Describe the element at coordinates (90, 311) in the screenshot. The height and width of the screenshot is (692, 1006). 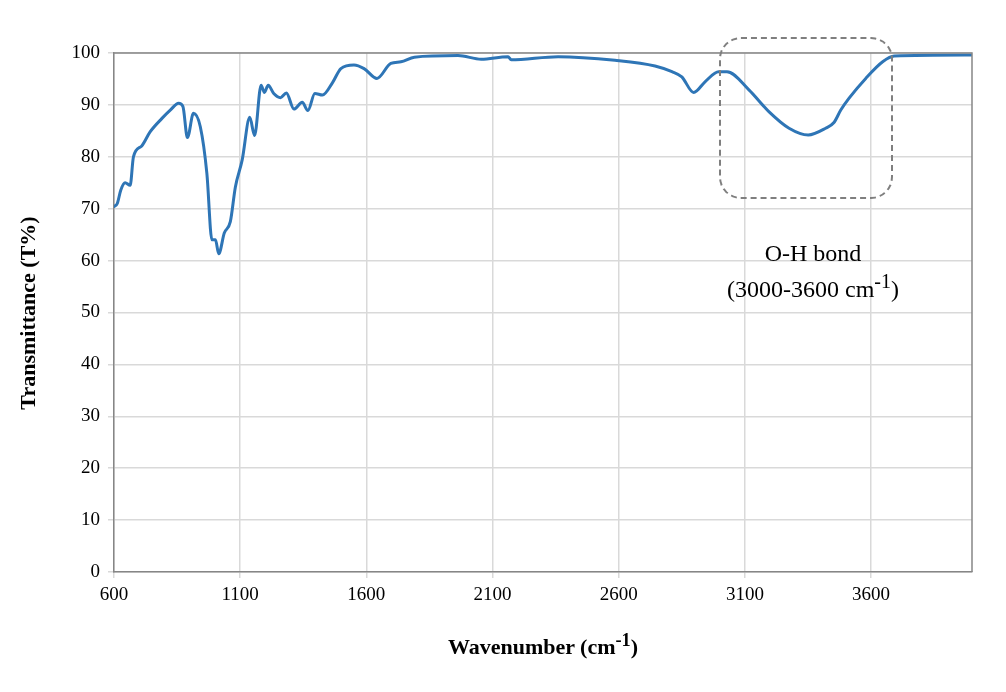
I see `y-tick-label: 50` at that location.